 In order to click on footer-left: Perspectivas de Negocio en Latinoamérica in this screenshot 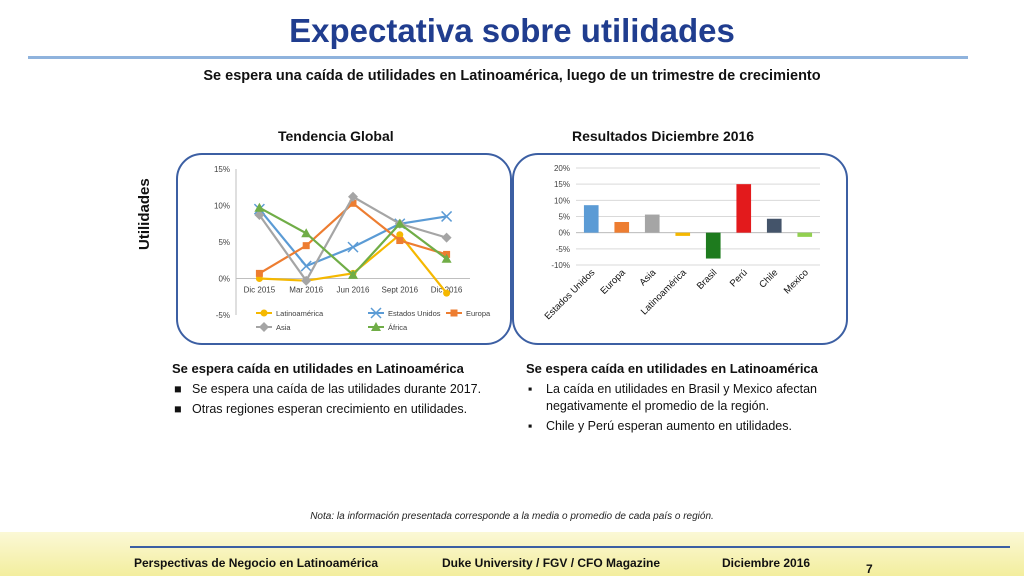, I will do `click(256, 563)`.